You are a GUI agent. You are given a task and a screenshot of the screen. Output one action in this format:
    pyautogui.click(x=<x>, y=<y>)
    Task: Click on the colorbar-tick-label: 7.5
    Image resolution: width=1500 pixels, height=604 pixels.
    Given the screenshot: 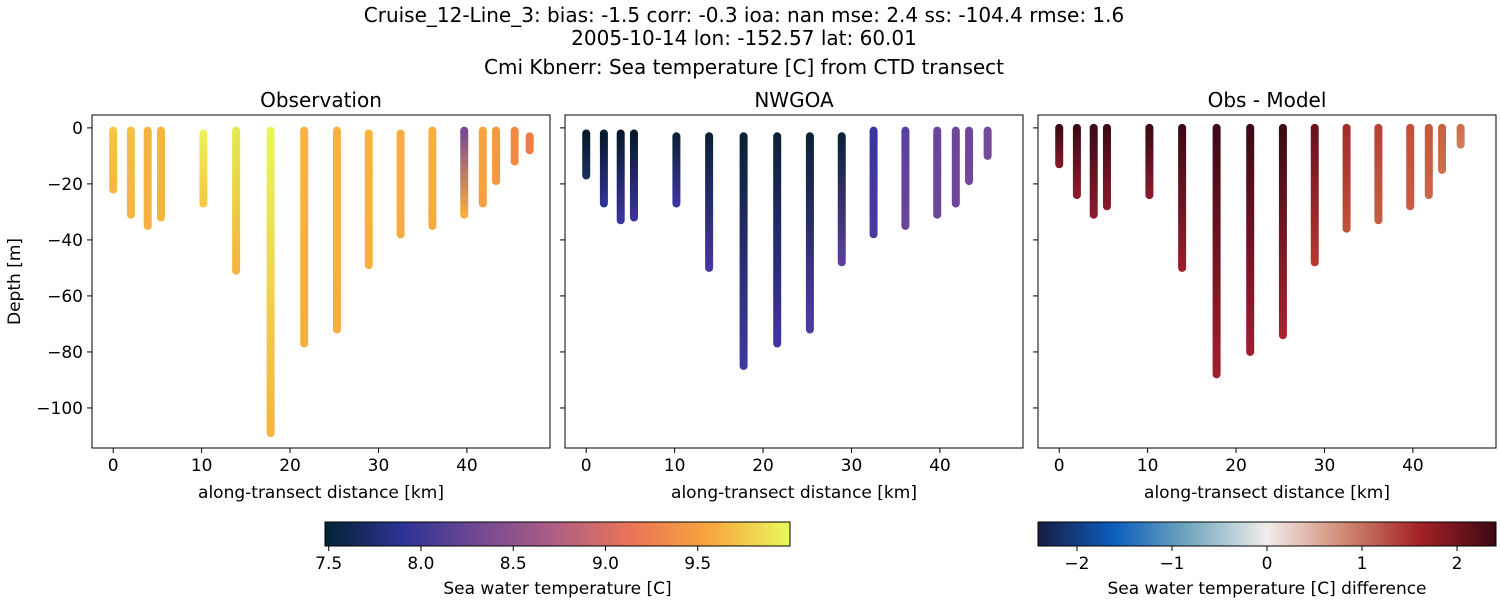 What is the action you would take?
    pyautogui.click(x=328, y=564)
    